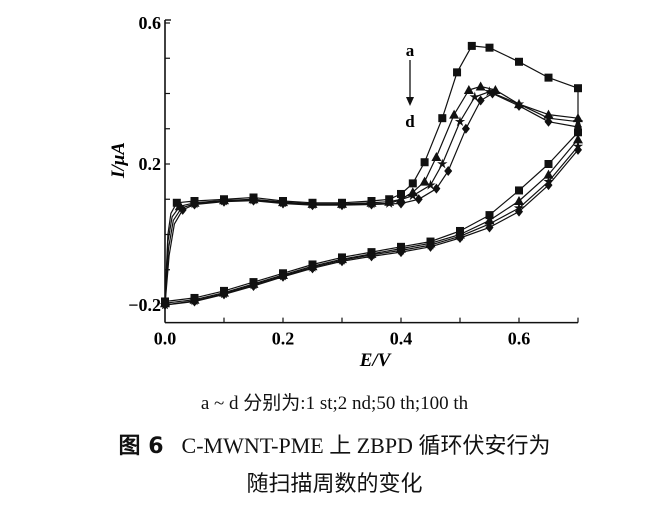  Describe the element at coordinates (375, 360) in the screenshot. I see `x-axis-label: E/V` at that location.